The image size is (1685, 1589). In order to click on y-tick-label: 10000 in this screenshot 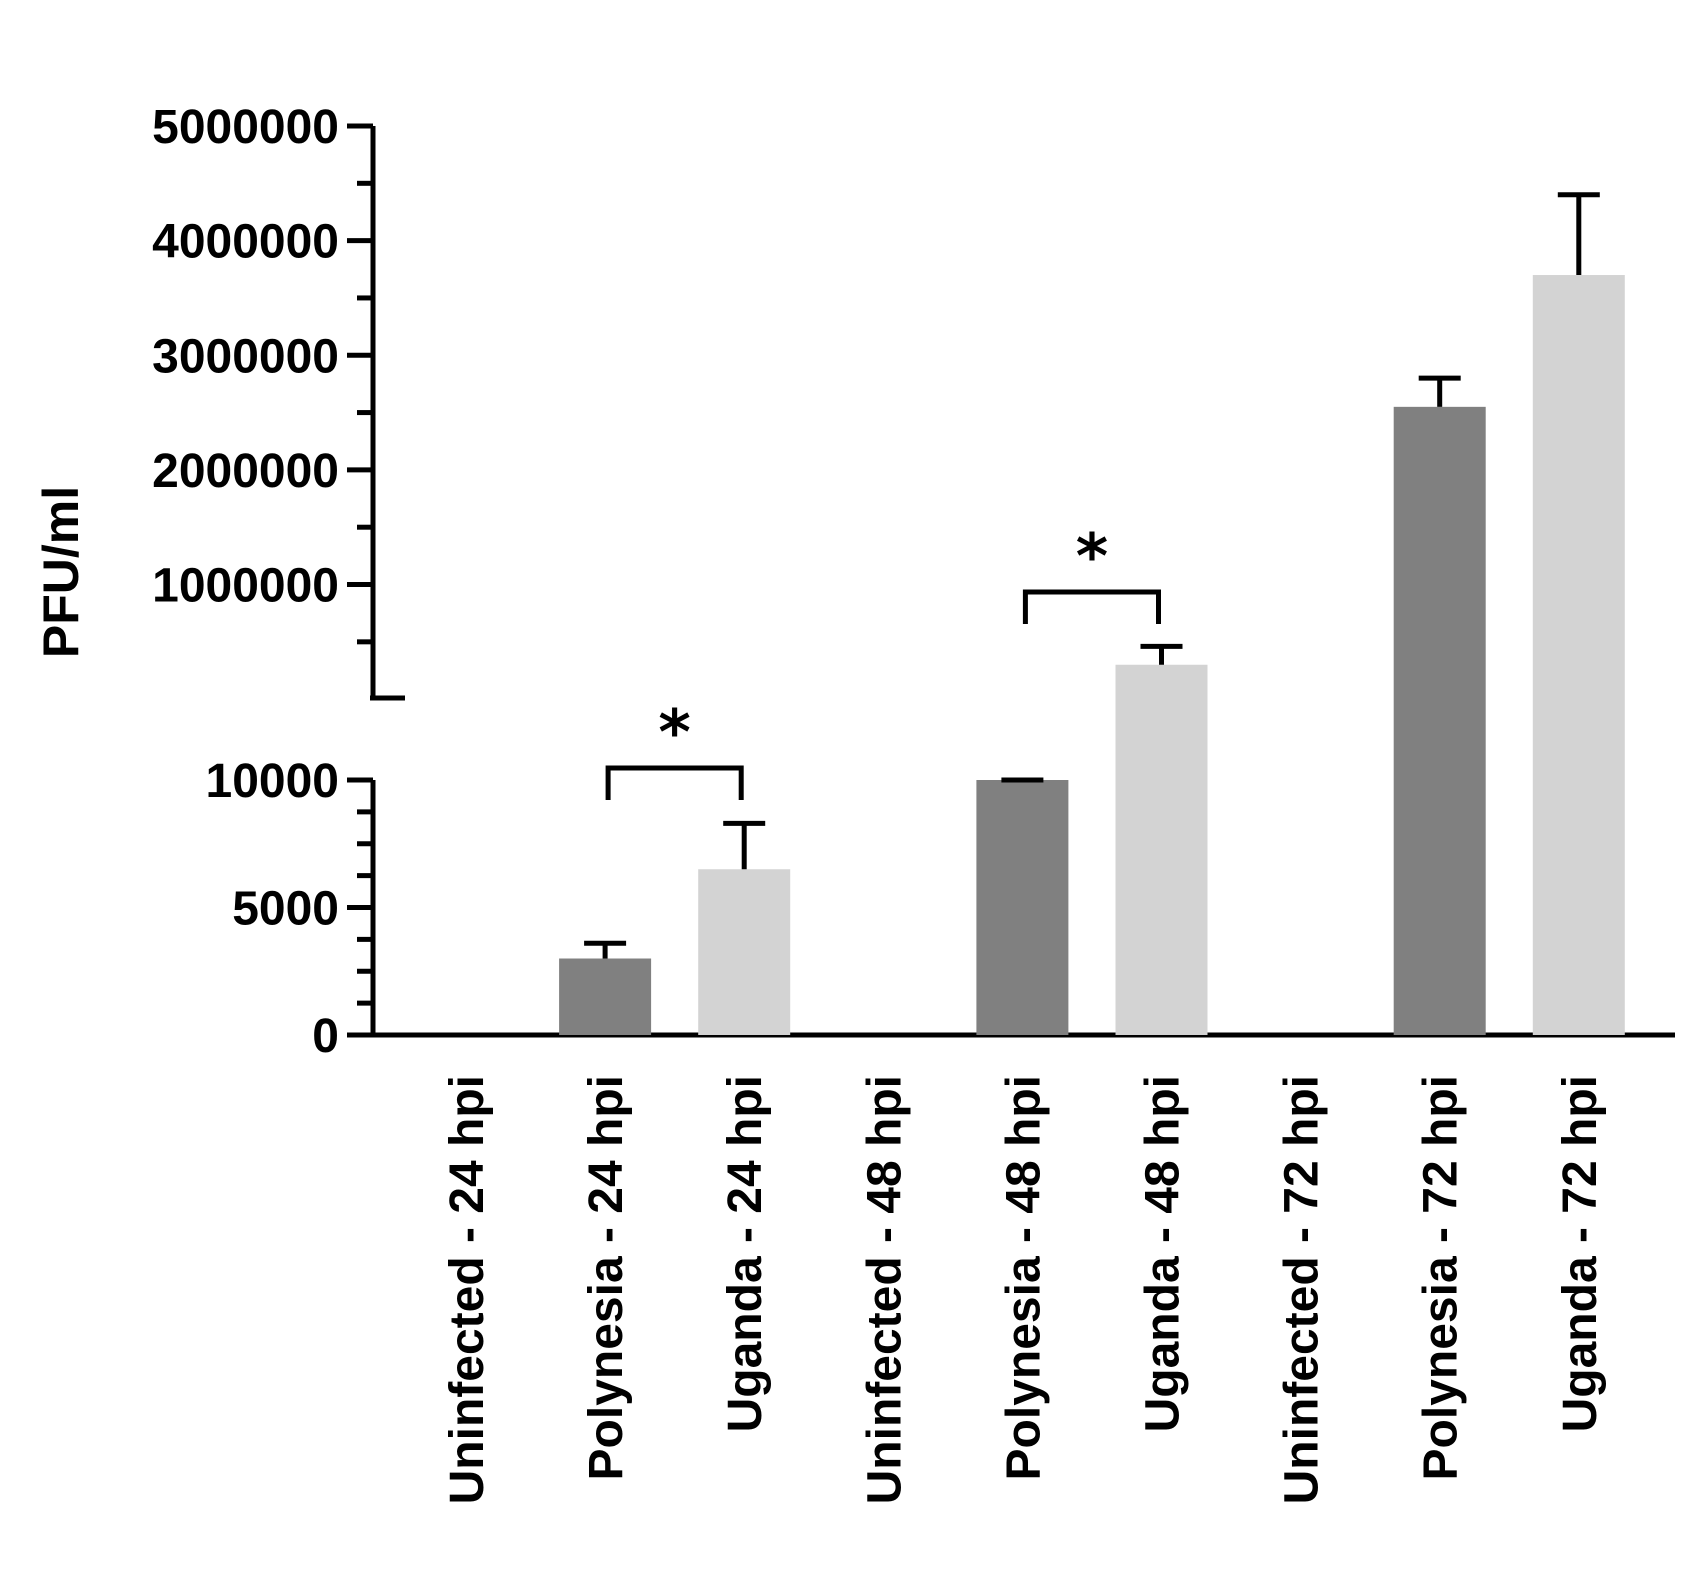, I will do `click(272, 781)`.